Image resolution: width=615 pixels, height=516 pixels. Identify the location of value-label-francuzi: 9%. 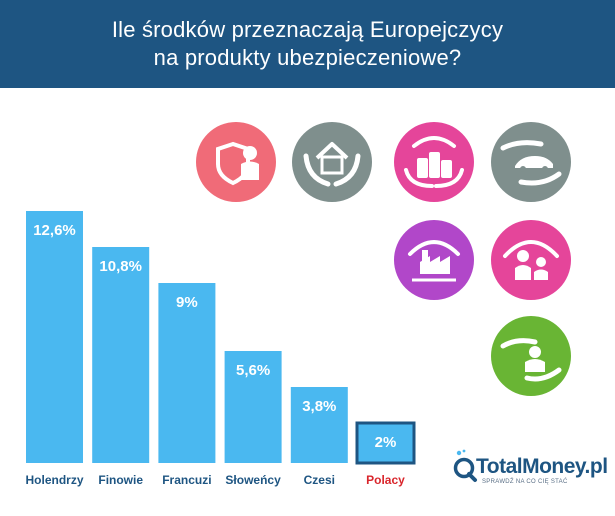
(187, 302).